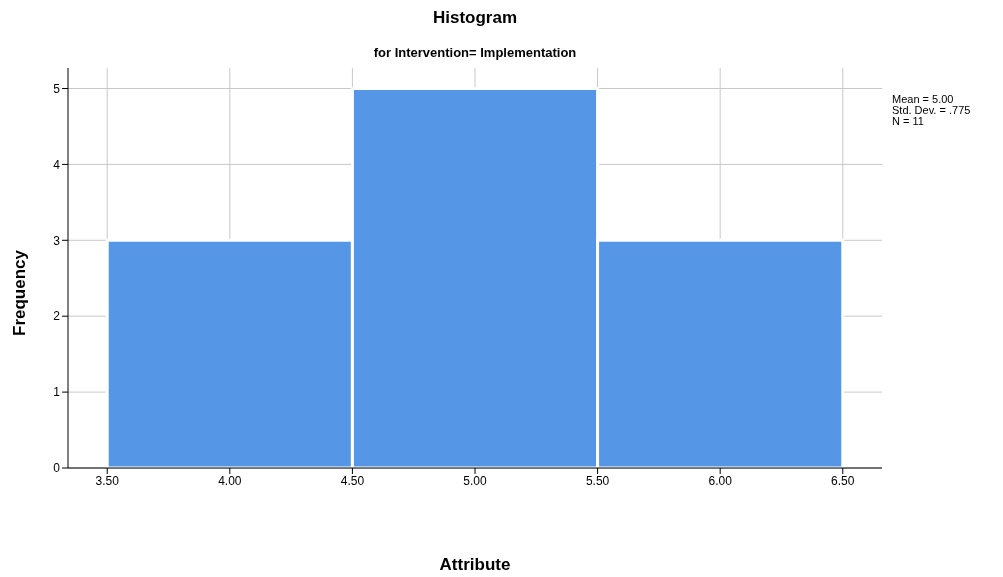  What do you see at coordinates (908, 121) in the screenshot?
I see `text: N = 11` at bounding box center [908, 121].